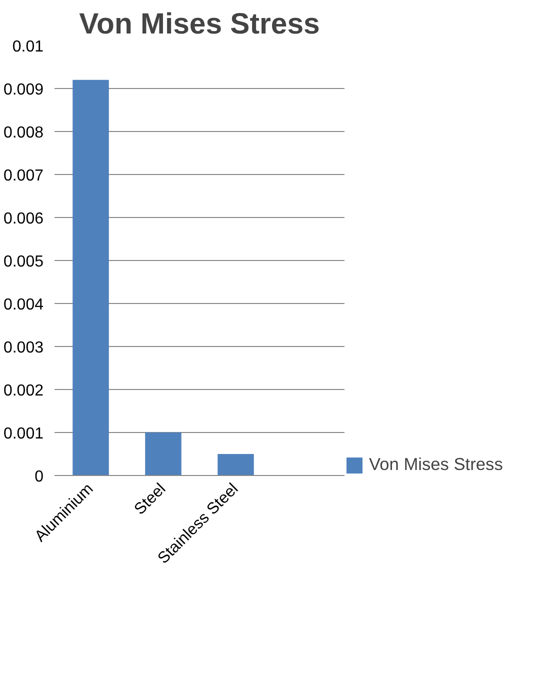 This screenshot has width=558, height=680. What do you see at coordinates (23, 348) in the screenshot?
I see `y-tick-label: 0.003` at bounding box center [23, 348].